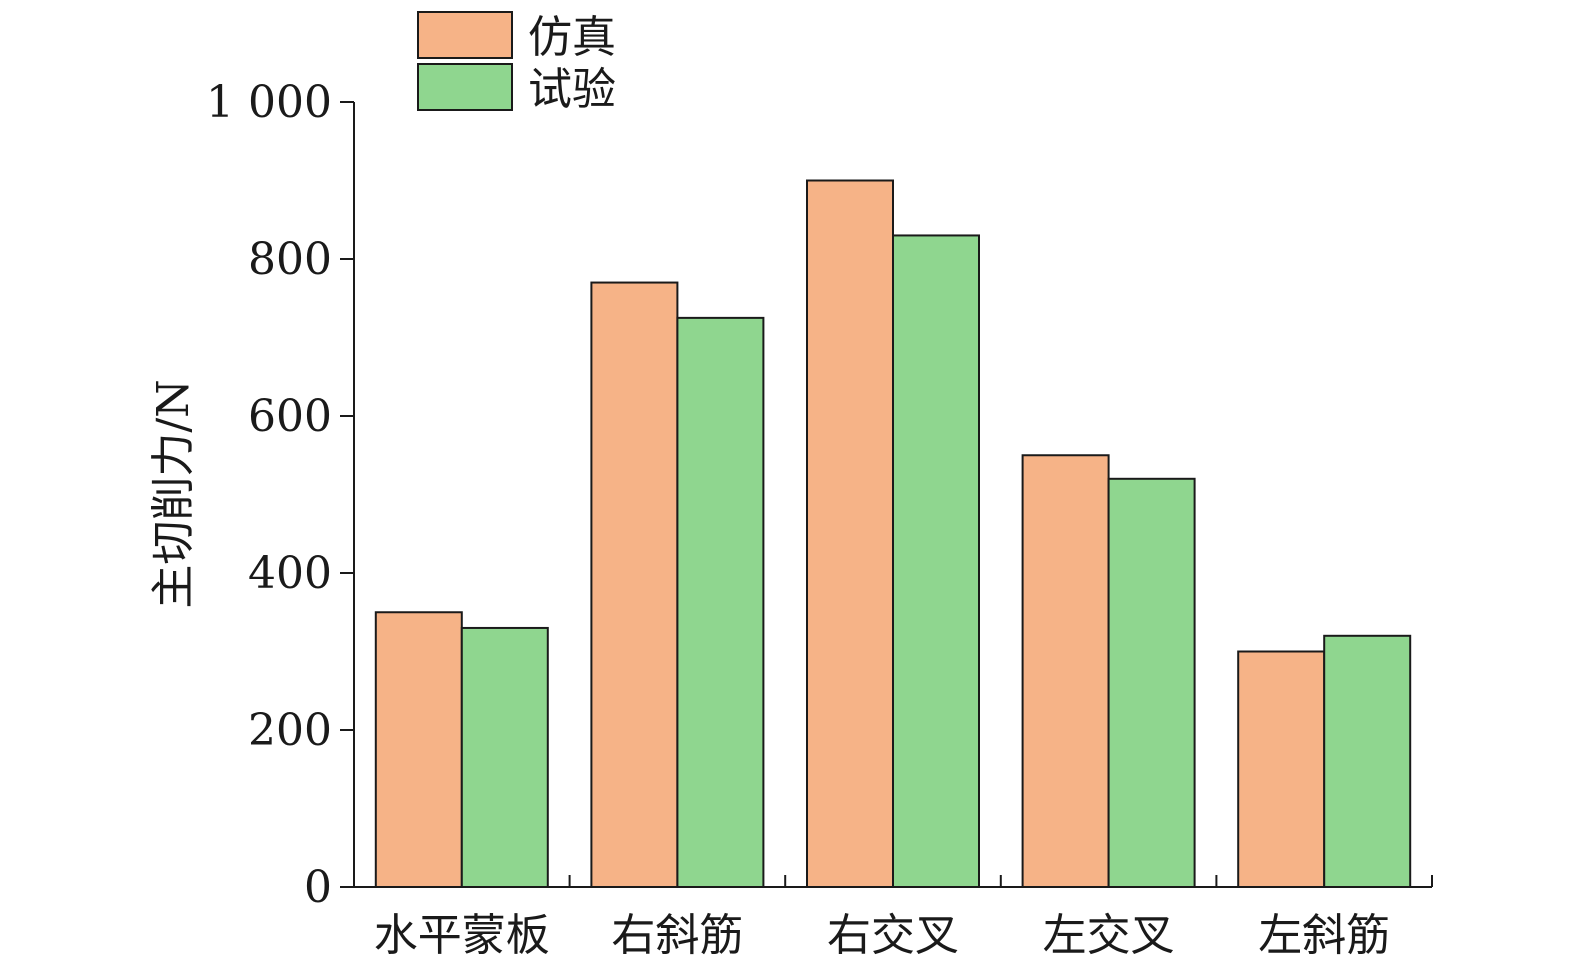  I want to click on legend-label: 试验, so click(572, 89).